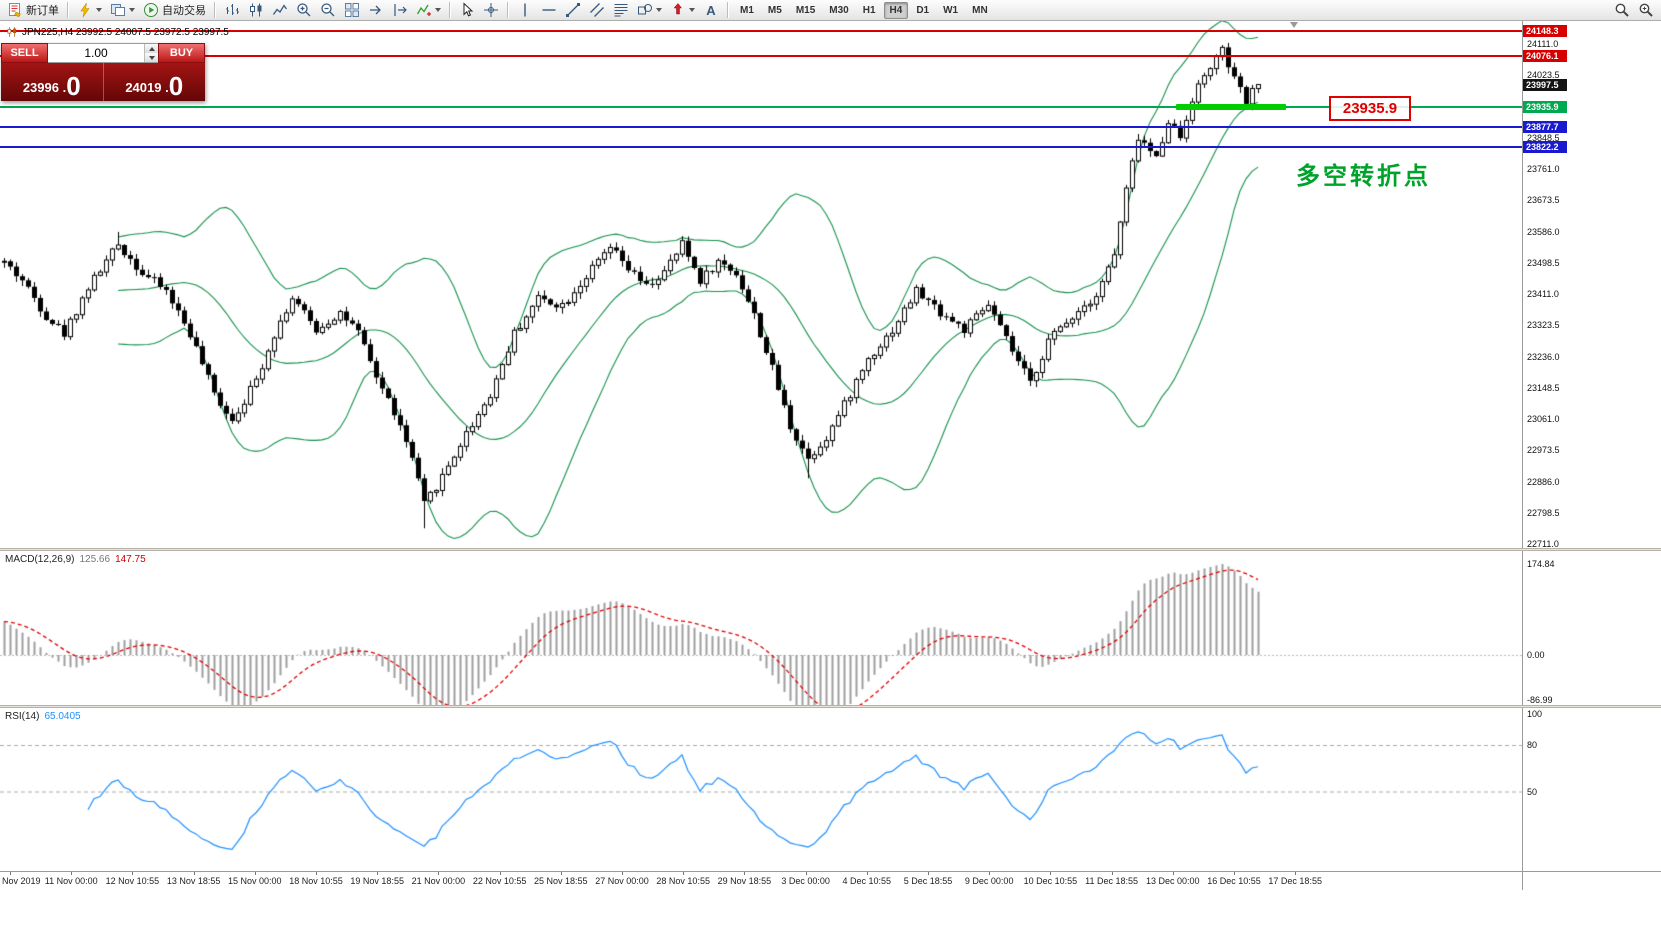 Image resolution: width=1661 pixels, height=948 pixels. Describe the element at coordinates (1363, 176) in the screenshot. I see `chart-annotation-text: 多空转折点` at that location.